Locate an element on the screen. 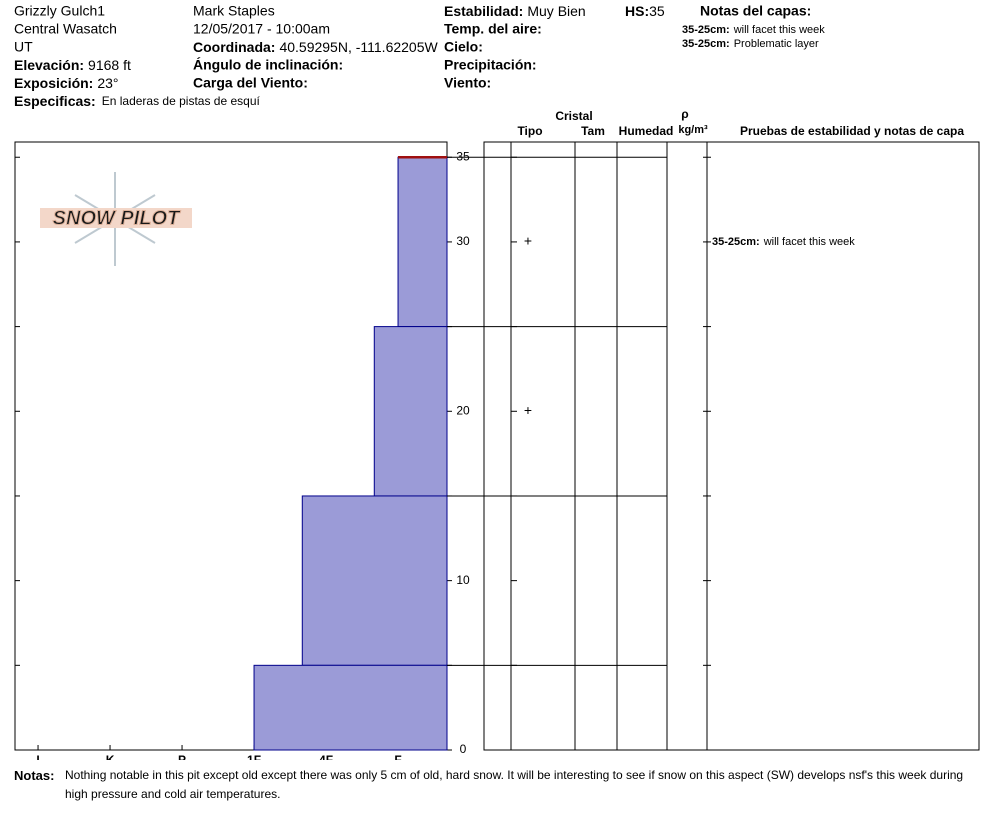 The width and height of the screenshot is (994, 840). wind-load-label: Carga del Viento: is located at coordinates (250, 83).